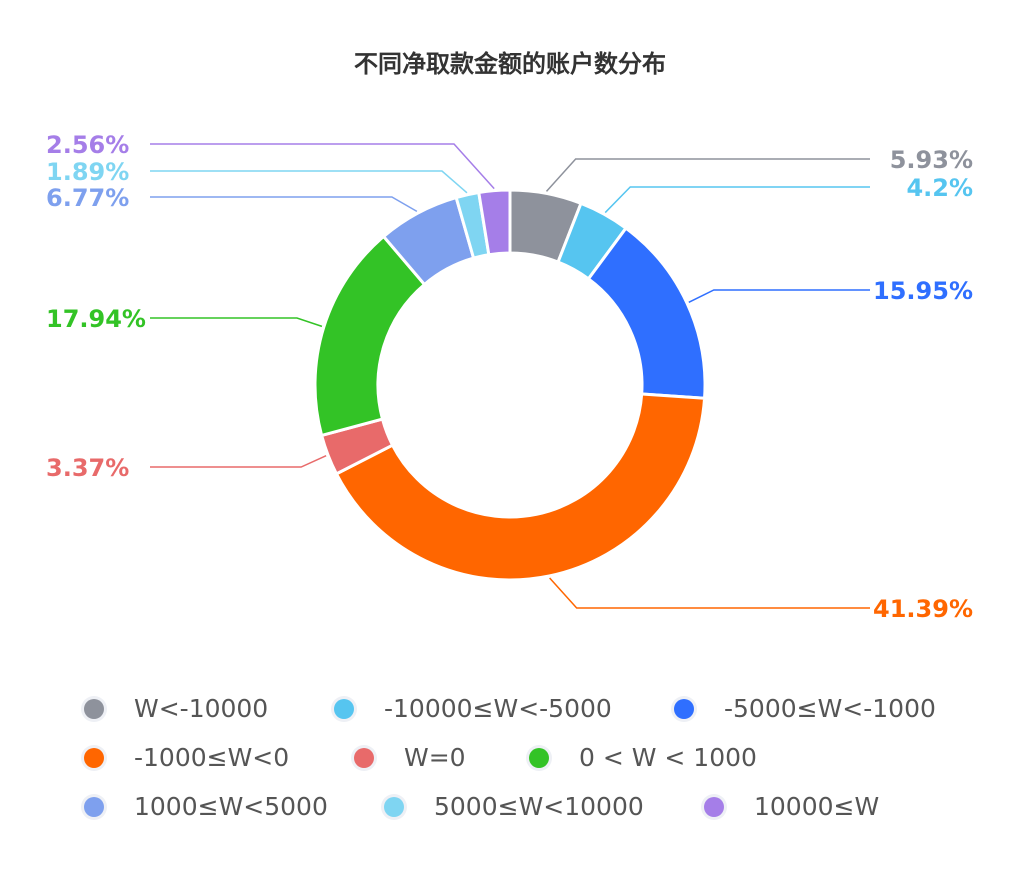  I want to click on data-label: 6.77%, so click(87, 198).